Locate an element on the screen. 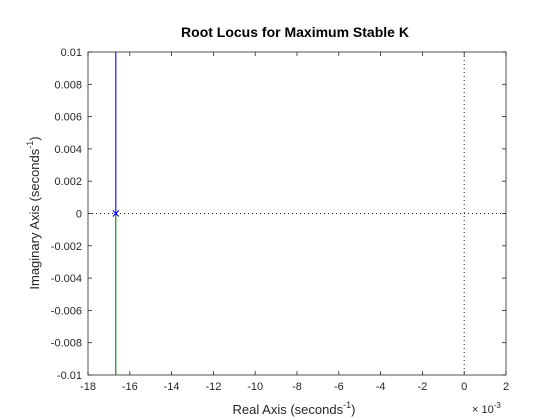 This screenshot has height=420, width=560. y-tick-label: -0.002 is located at coordinates (66, 247).